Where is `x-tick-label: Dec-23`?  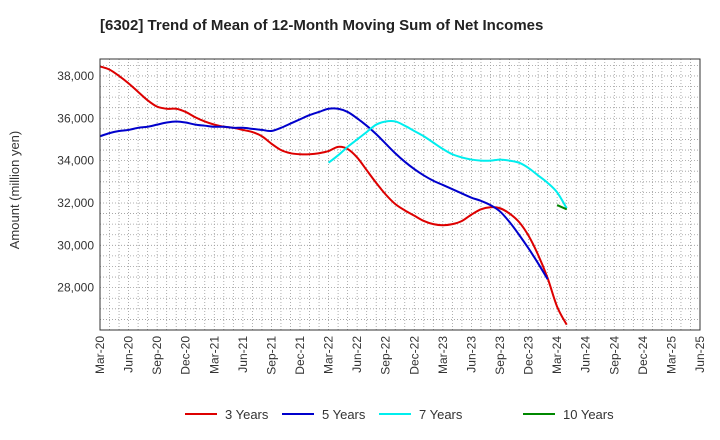
x-tick-label: Dec-23 is located at coordinates (529, 355).